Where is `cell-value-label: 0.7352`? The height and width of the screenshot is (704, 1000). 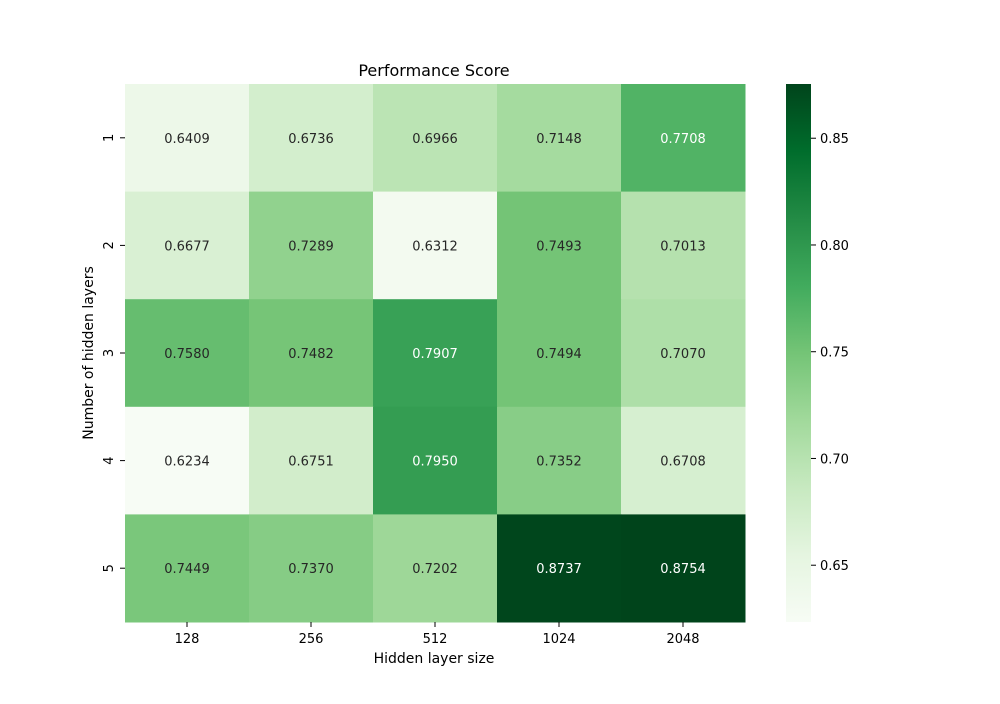 cell-value-label: 0.7352 is located at coordinates (559, 462).